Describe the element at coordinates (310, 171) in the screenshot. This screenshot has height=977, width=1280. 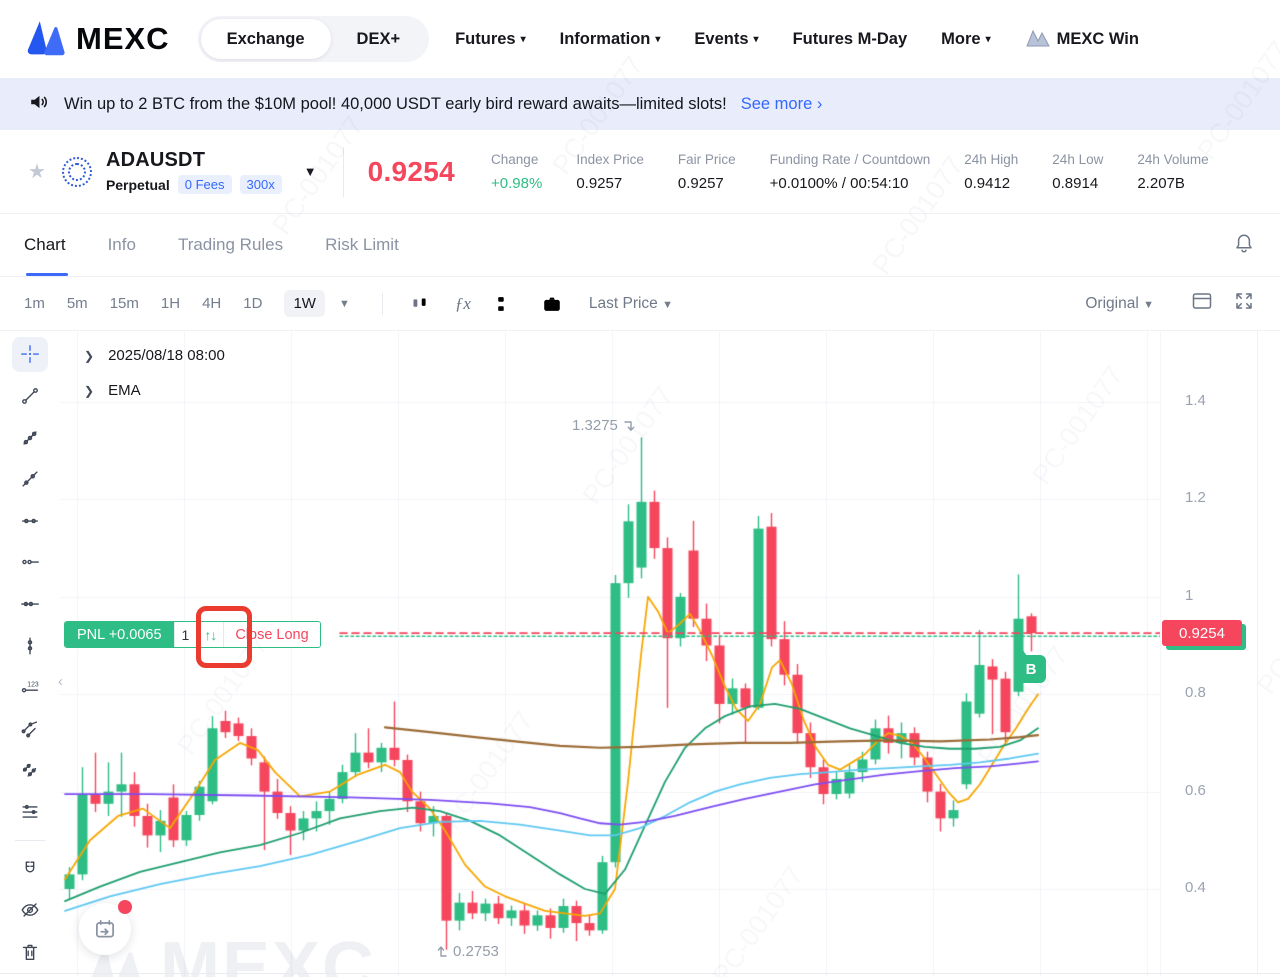
I see `pair-dropdown-icon: ▼` at that location.